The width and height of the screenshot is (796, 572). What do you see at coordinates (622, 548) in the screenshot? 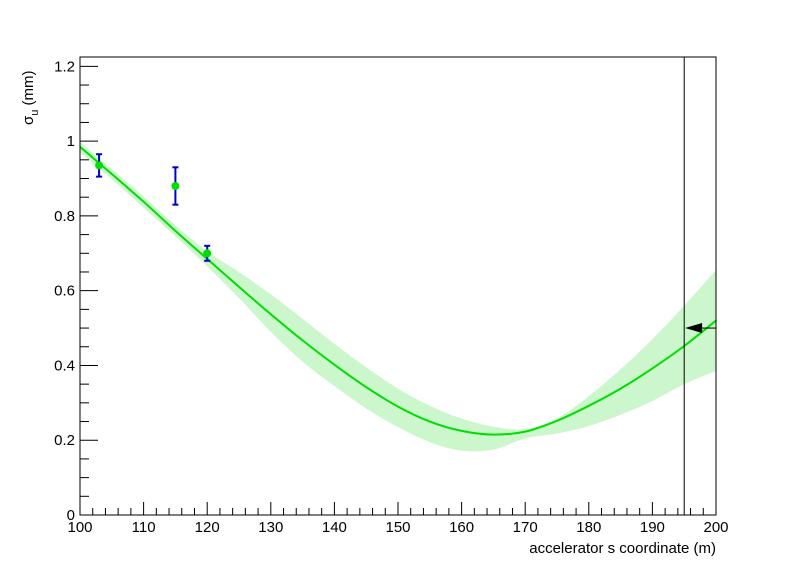
I see `x-axis-title: accelerator s coordinate (m)` at bounding box center [622, 548].